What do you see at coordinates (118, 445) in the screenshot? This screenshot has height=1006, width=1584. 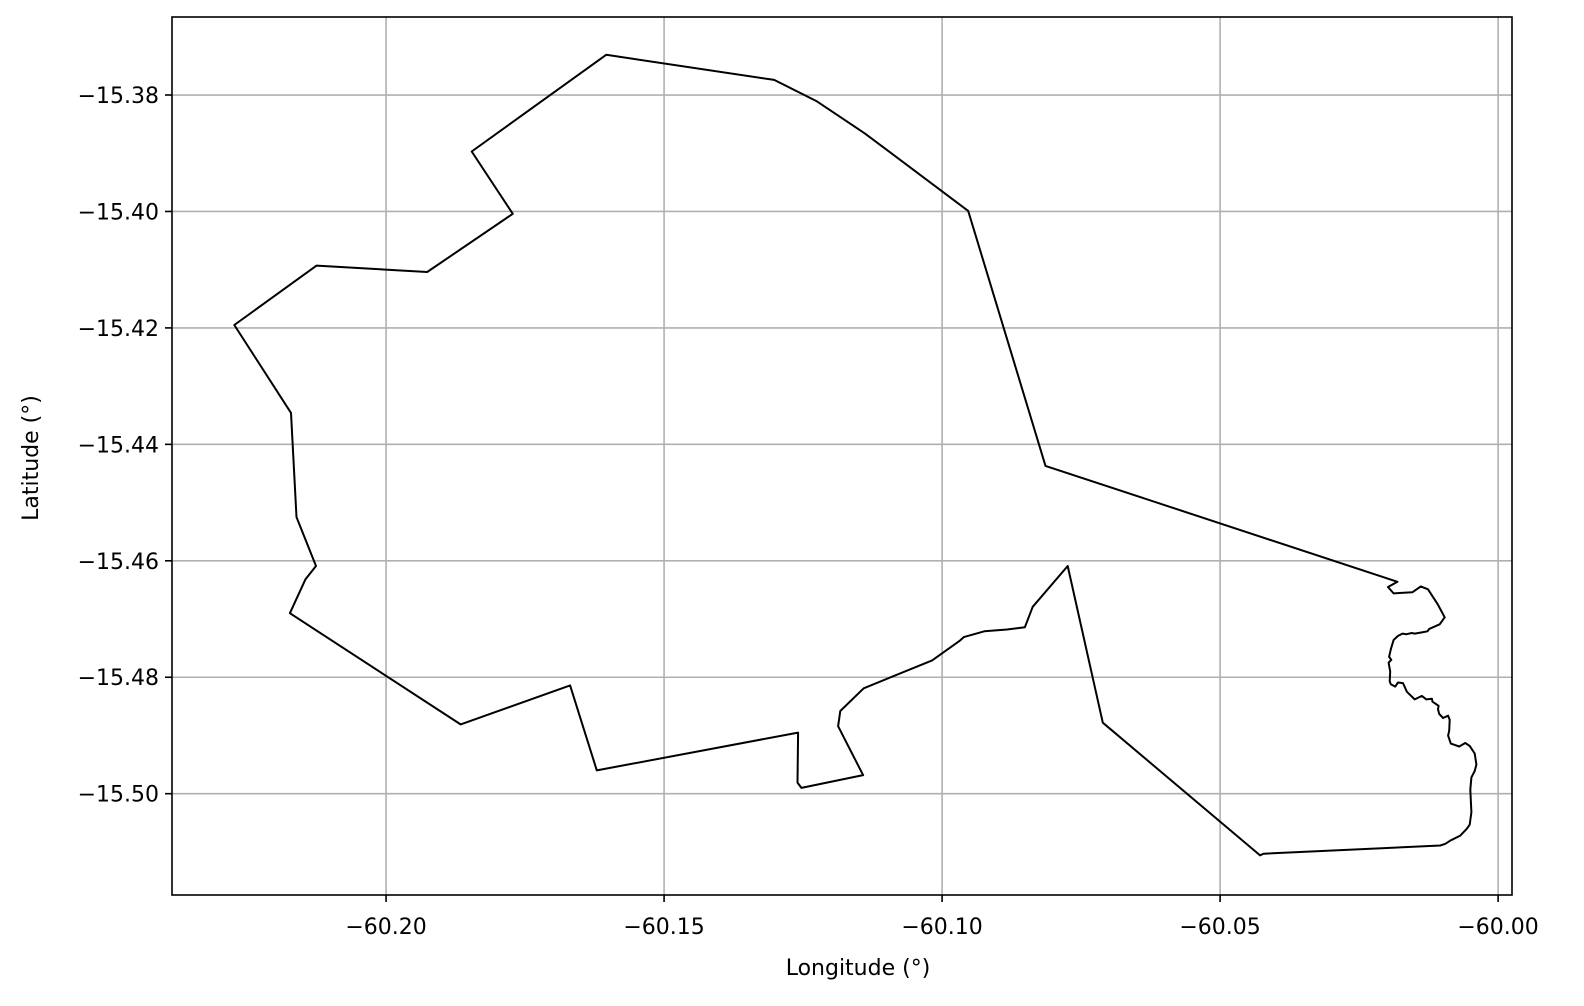 I see `y-tick-label: −15.44` at bounding box center [118, 445].